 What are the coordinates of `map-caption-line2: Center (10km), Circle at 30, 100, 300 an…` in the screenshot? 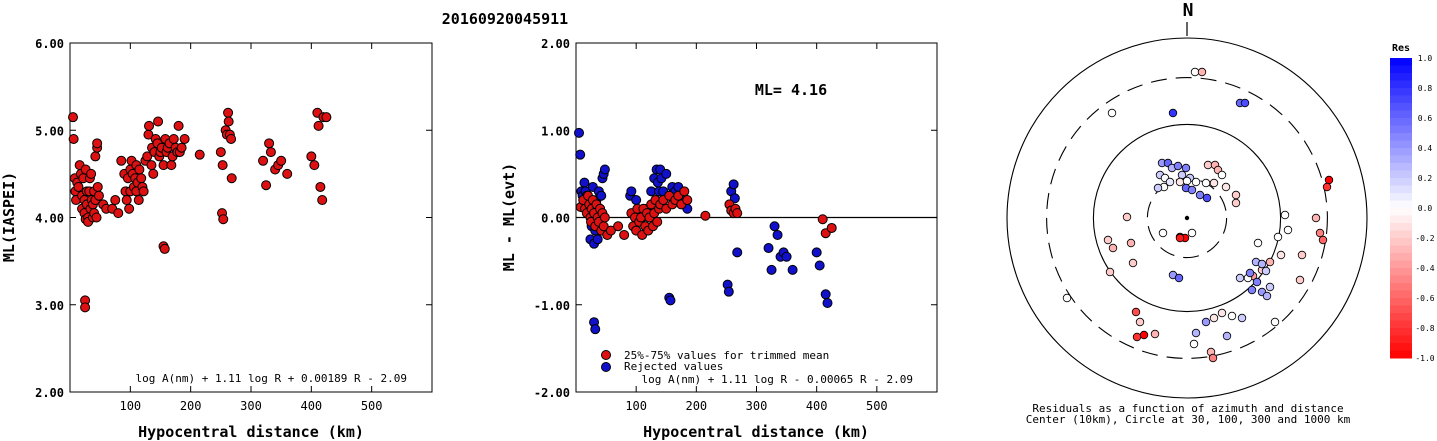 It's located at (1188, 419).